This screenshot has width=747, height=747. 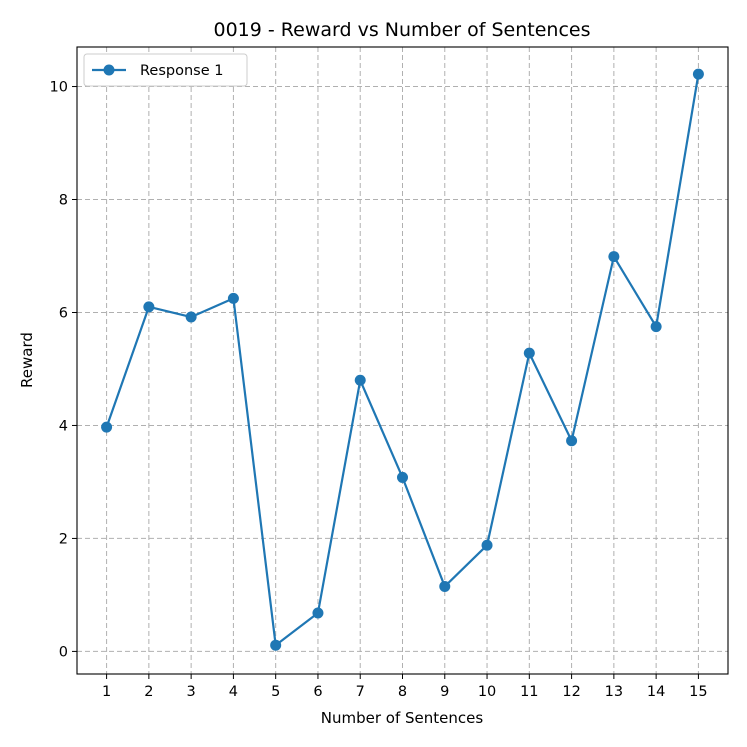 I want to click on chart-title: 0019 - Reward vs Number of Sentences, so click(x=402, y=30).